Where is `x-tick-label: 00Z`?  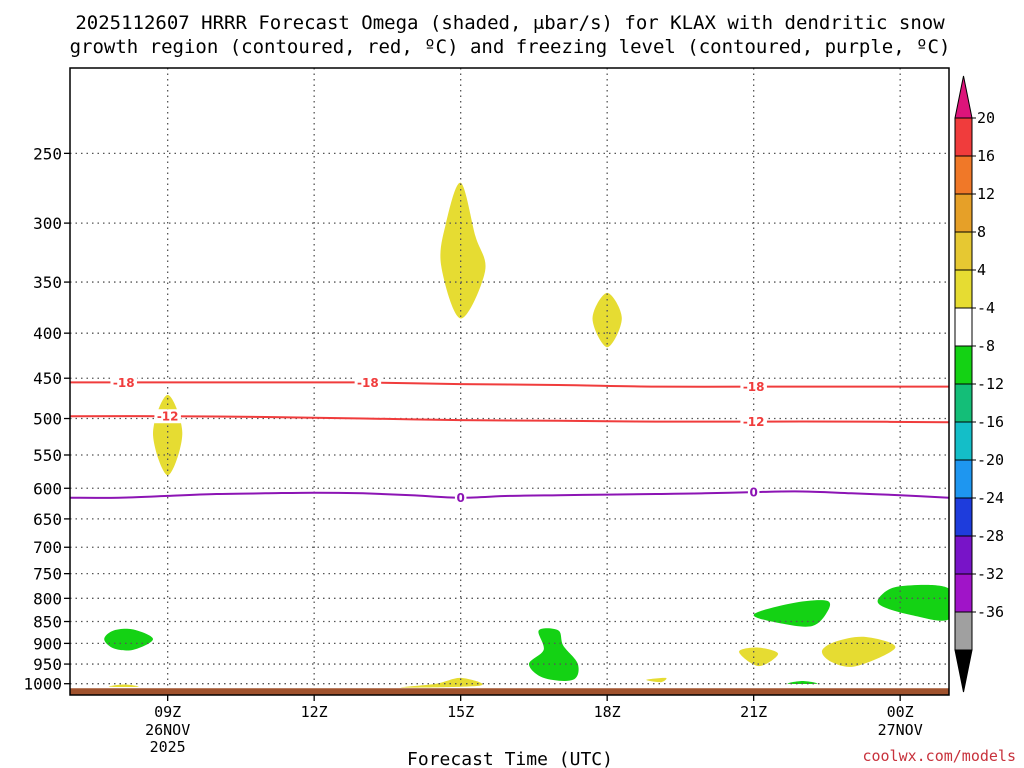 x-tick-label: 00Z is located at coordinates (900, 712).